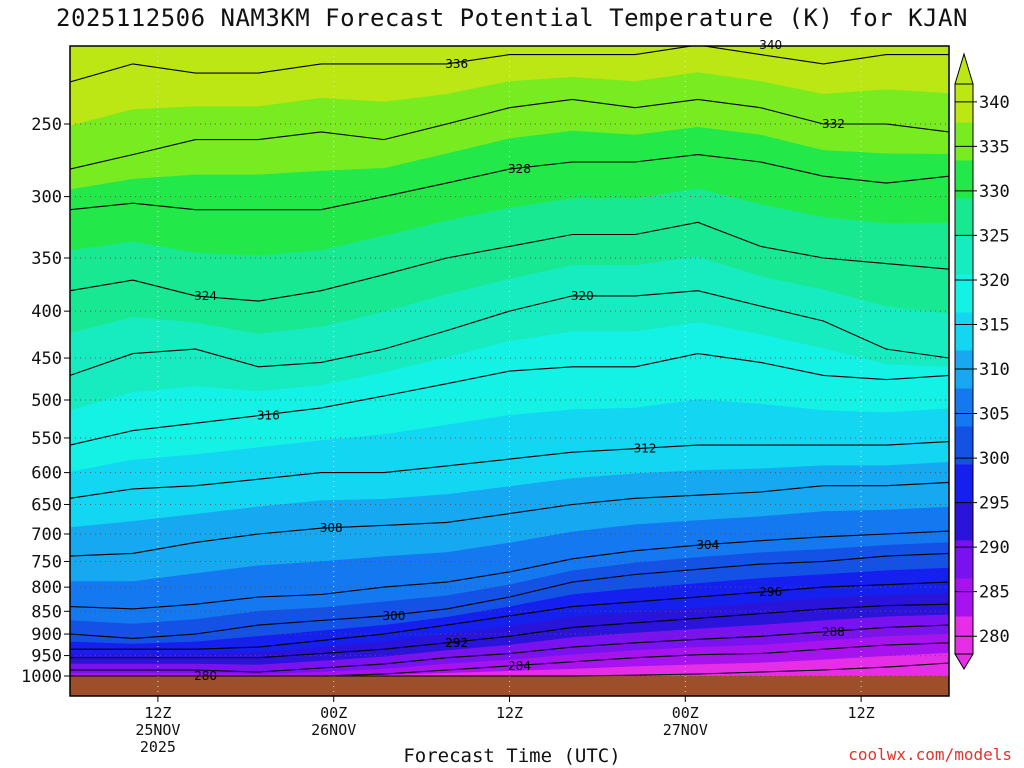 The image size is (1024, 768). Describe the element at coordinates (157, 730) in the screenshot. I see `x-tick-label: 25NOV` at that location.